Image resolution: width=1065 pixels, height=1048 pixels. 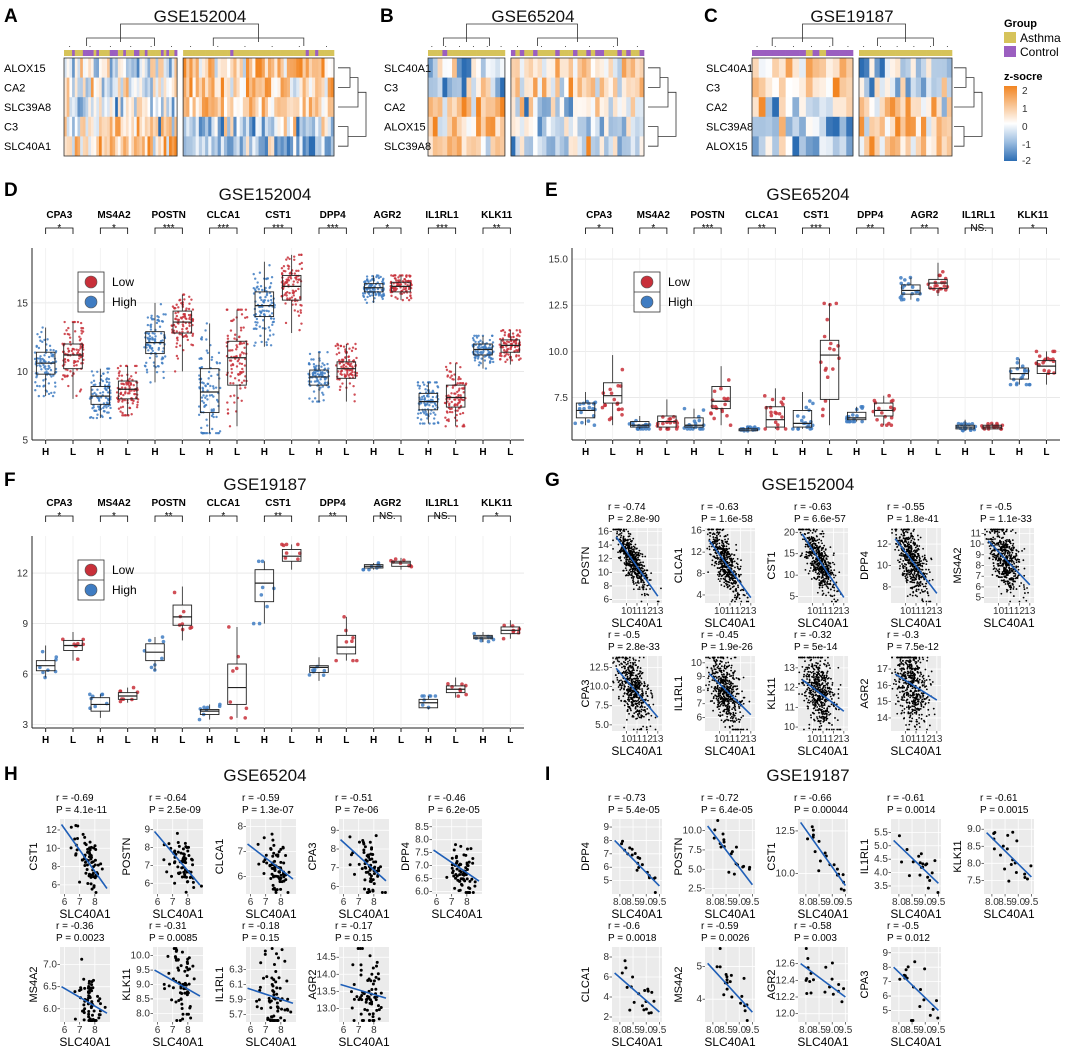 What do you see at coordinates (11, 128) in the screenshot?
I see `heatmap-row-label: C3` at bounding box center [11, 128].